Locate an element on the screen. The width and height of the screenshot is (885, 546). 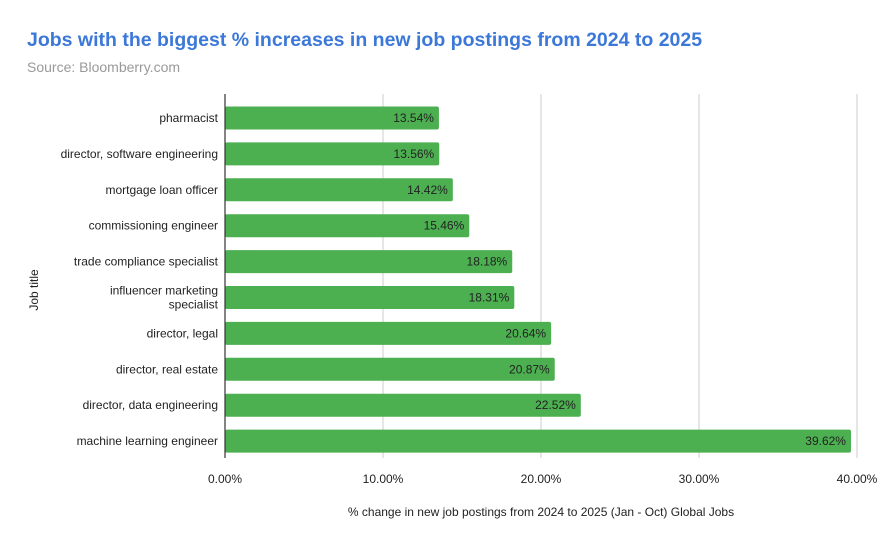
data-label: 39.62% is located at coordinates (825, 441).